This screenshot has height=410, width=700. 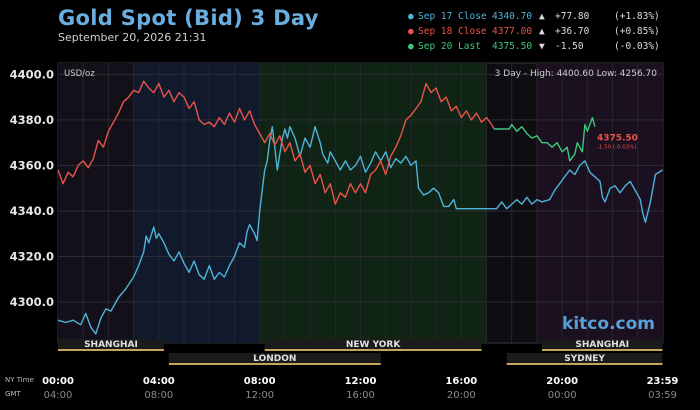 What do you see at coordinates (512, 31) in the screenshot?
I see `legend-value: 4377.00` at bounding box center [512, 31].